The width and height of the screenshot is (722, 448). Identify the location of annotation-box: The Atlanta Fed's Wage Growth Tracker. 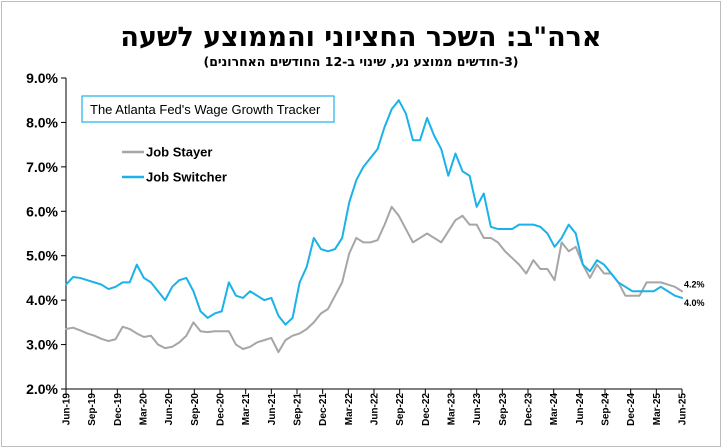
(208, 109).